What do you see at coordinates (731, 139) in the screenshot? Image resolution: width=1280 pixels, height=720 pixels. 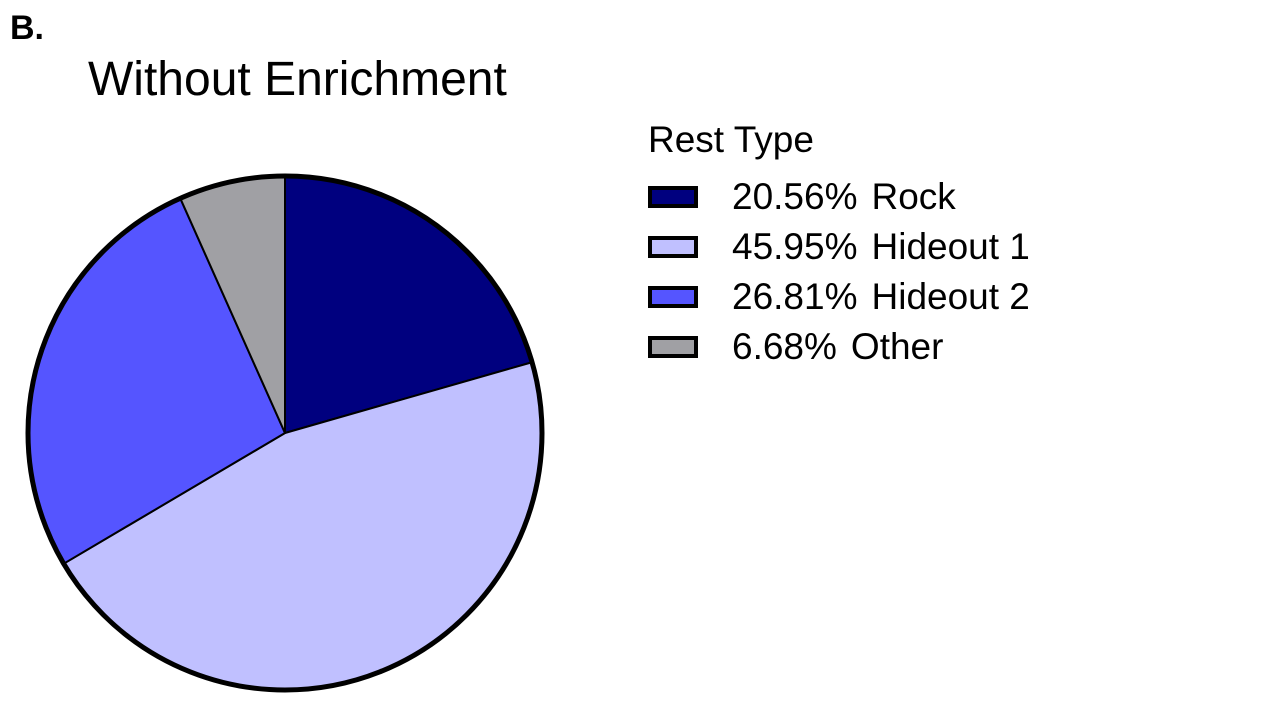 I see `legend-title: Rest Type` at bounding box center [731, 139].